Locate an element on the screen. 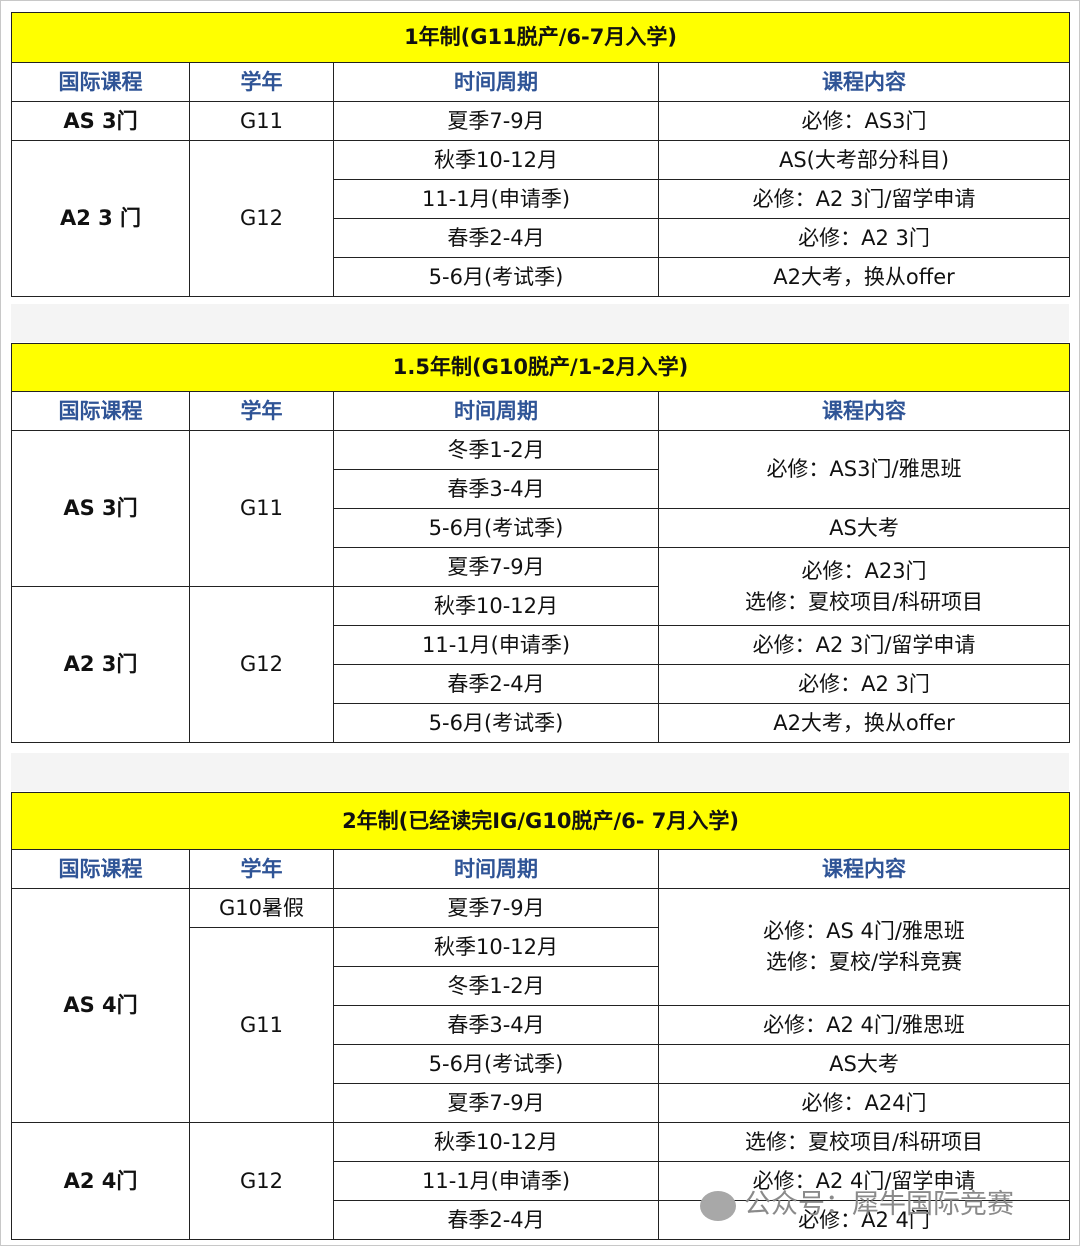 The image size is (1080, 1246). table-cell: A2大考，换从offer is located at coordinates (864, 723).